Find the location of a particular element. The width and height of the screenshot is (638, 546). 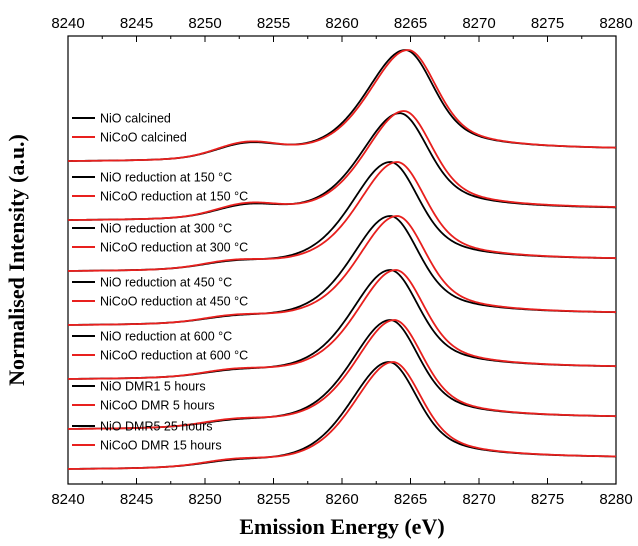

x-tick-label-bottom-7: 8275 is located at coordinates (547, 499).